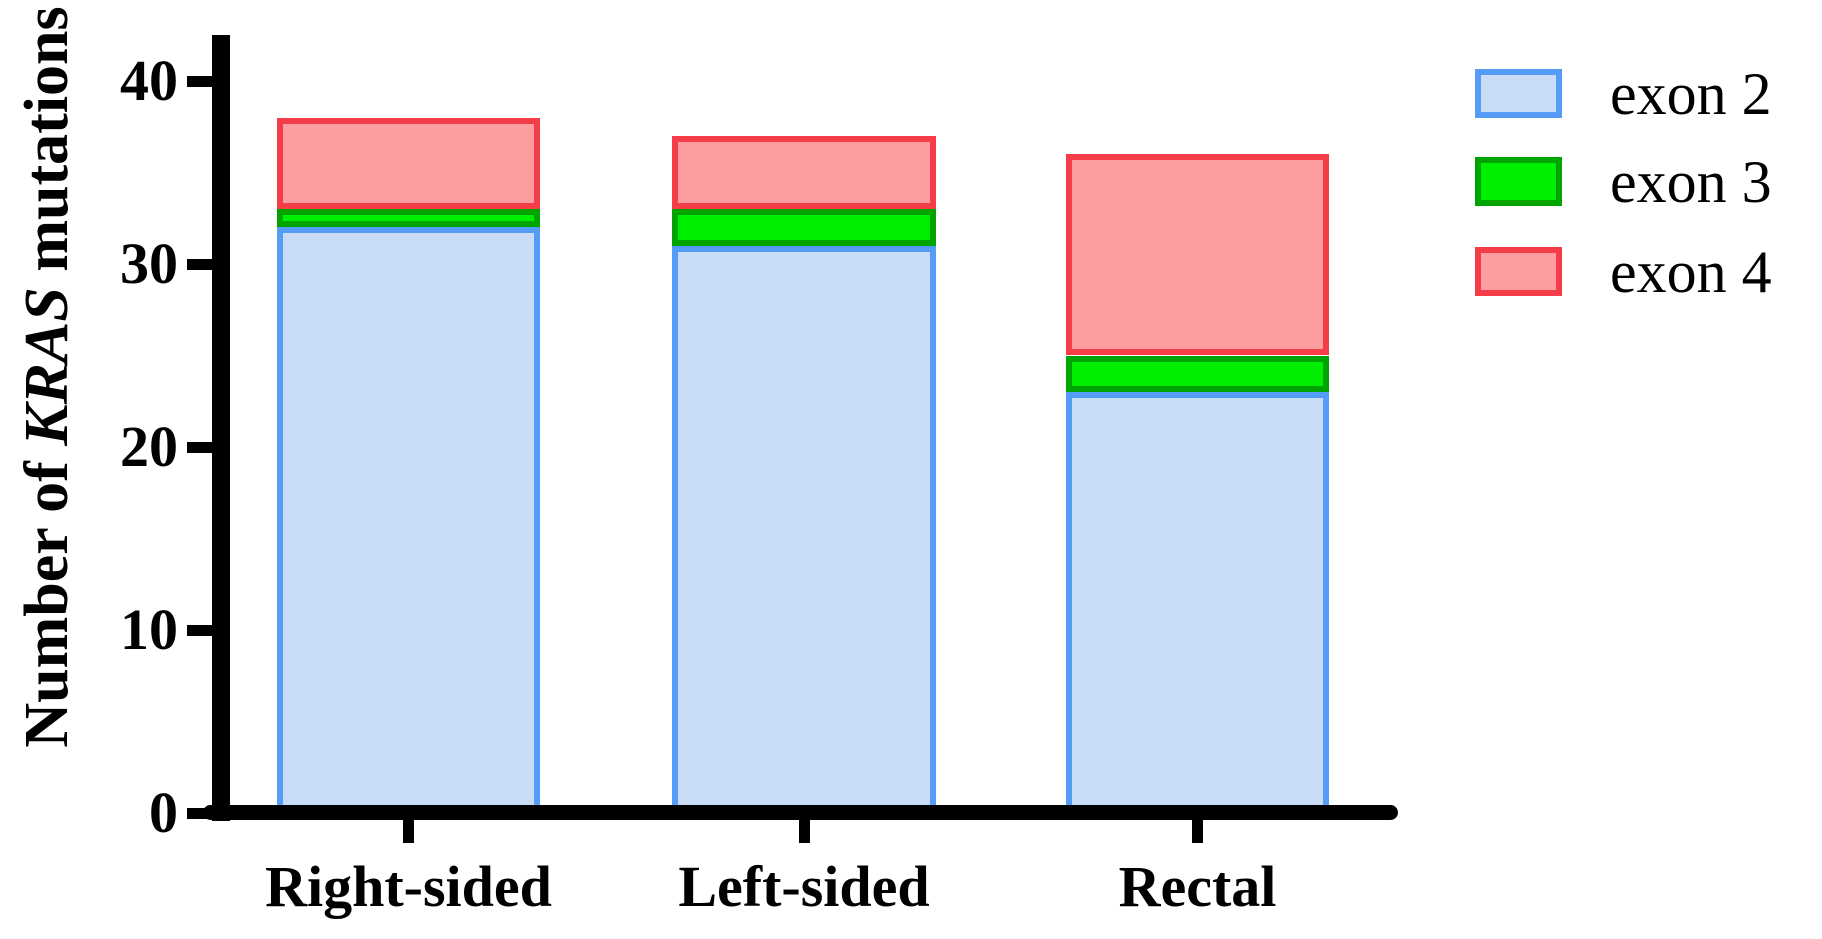  I want to click on y-tick-label: 40, so click(149, 80).